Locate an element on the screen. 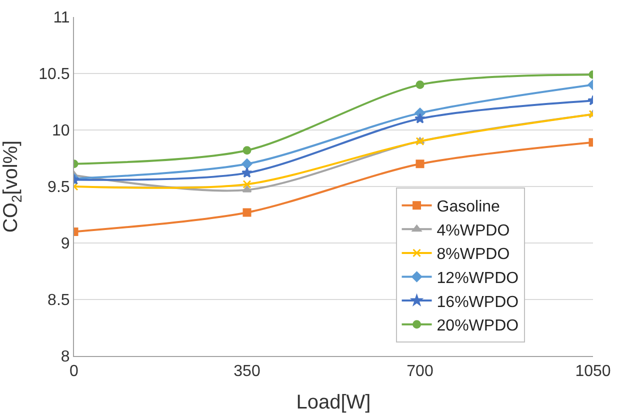  legend-label: 16%WPDO is located at coordinates (477, 302).